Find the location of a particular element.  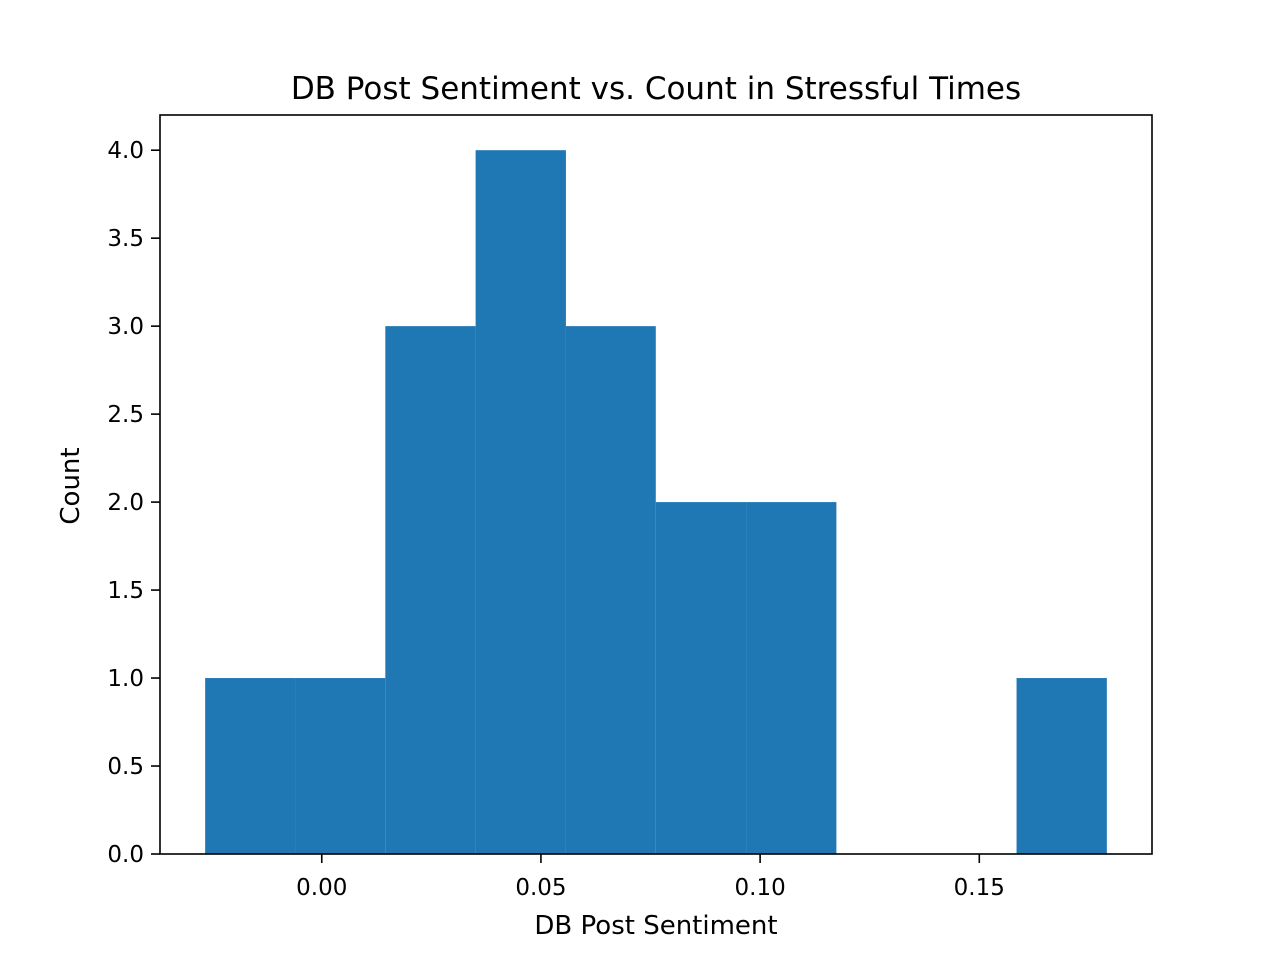

y-tick-label: 2.0 is located at coordinates (125, 503).